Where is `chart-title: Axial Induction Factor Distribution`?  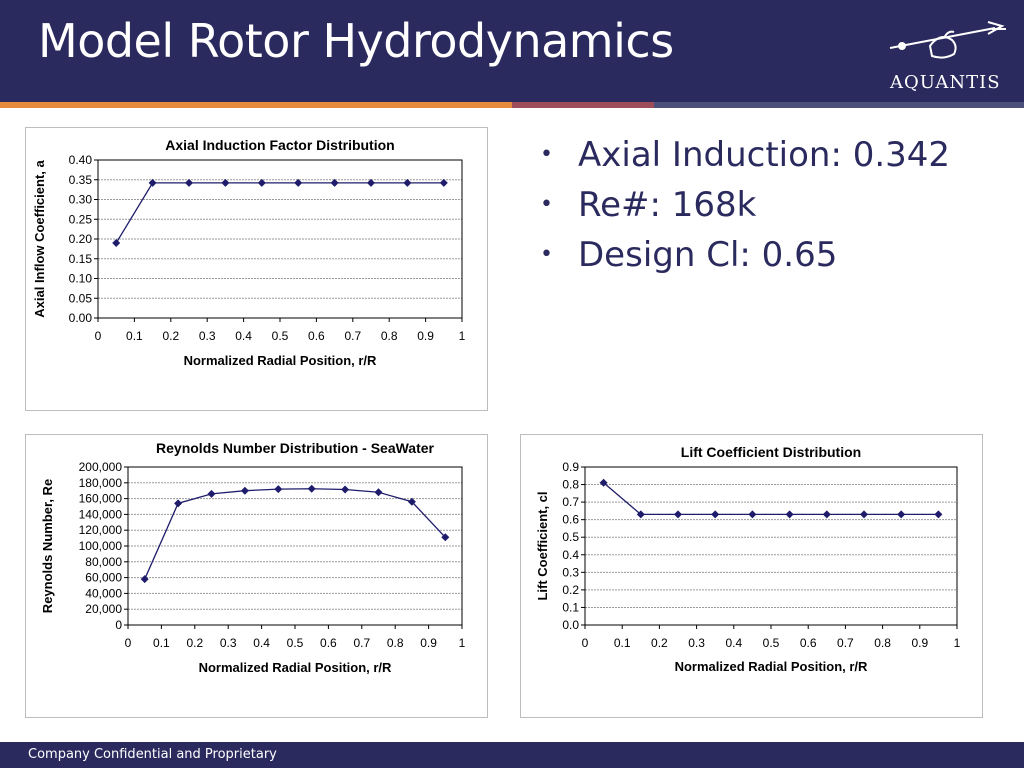 chart-title: Axial Induction Factor Distribution is located at coordinates (279, 145).